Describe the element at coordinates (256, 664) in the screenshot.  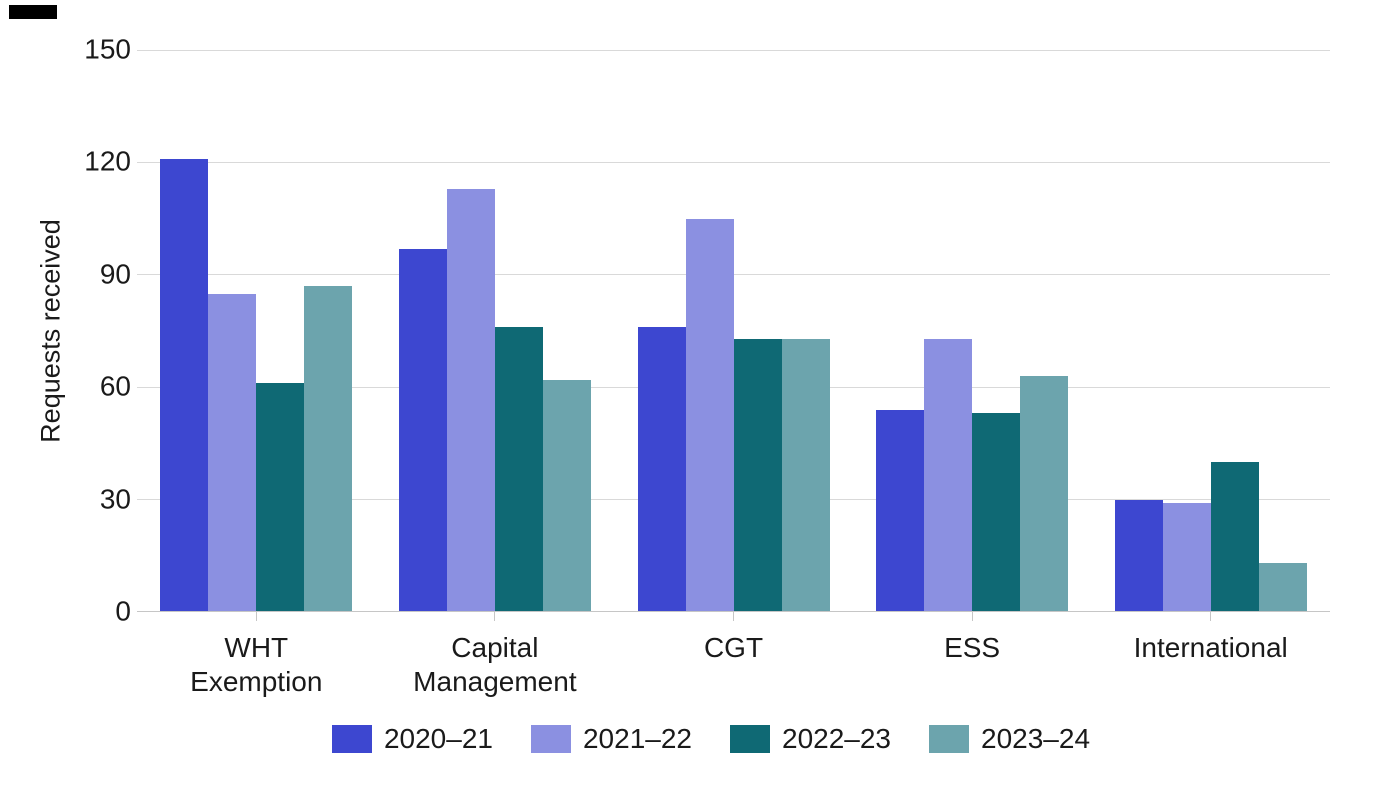
I see `x-category-label-wht-exemption: WHT Exemption` at that location.